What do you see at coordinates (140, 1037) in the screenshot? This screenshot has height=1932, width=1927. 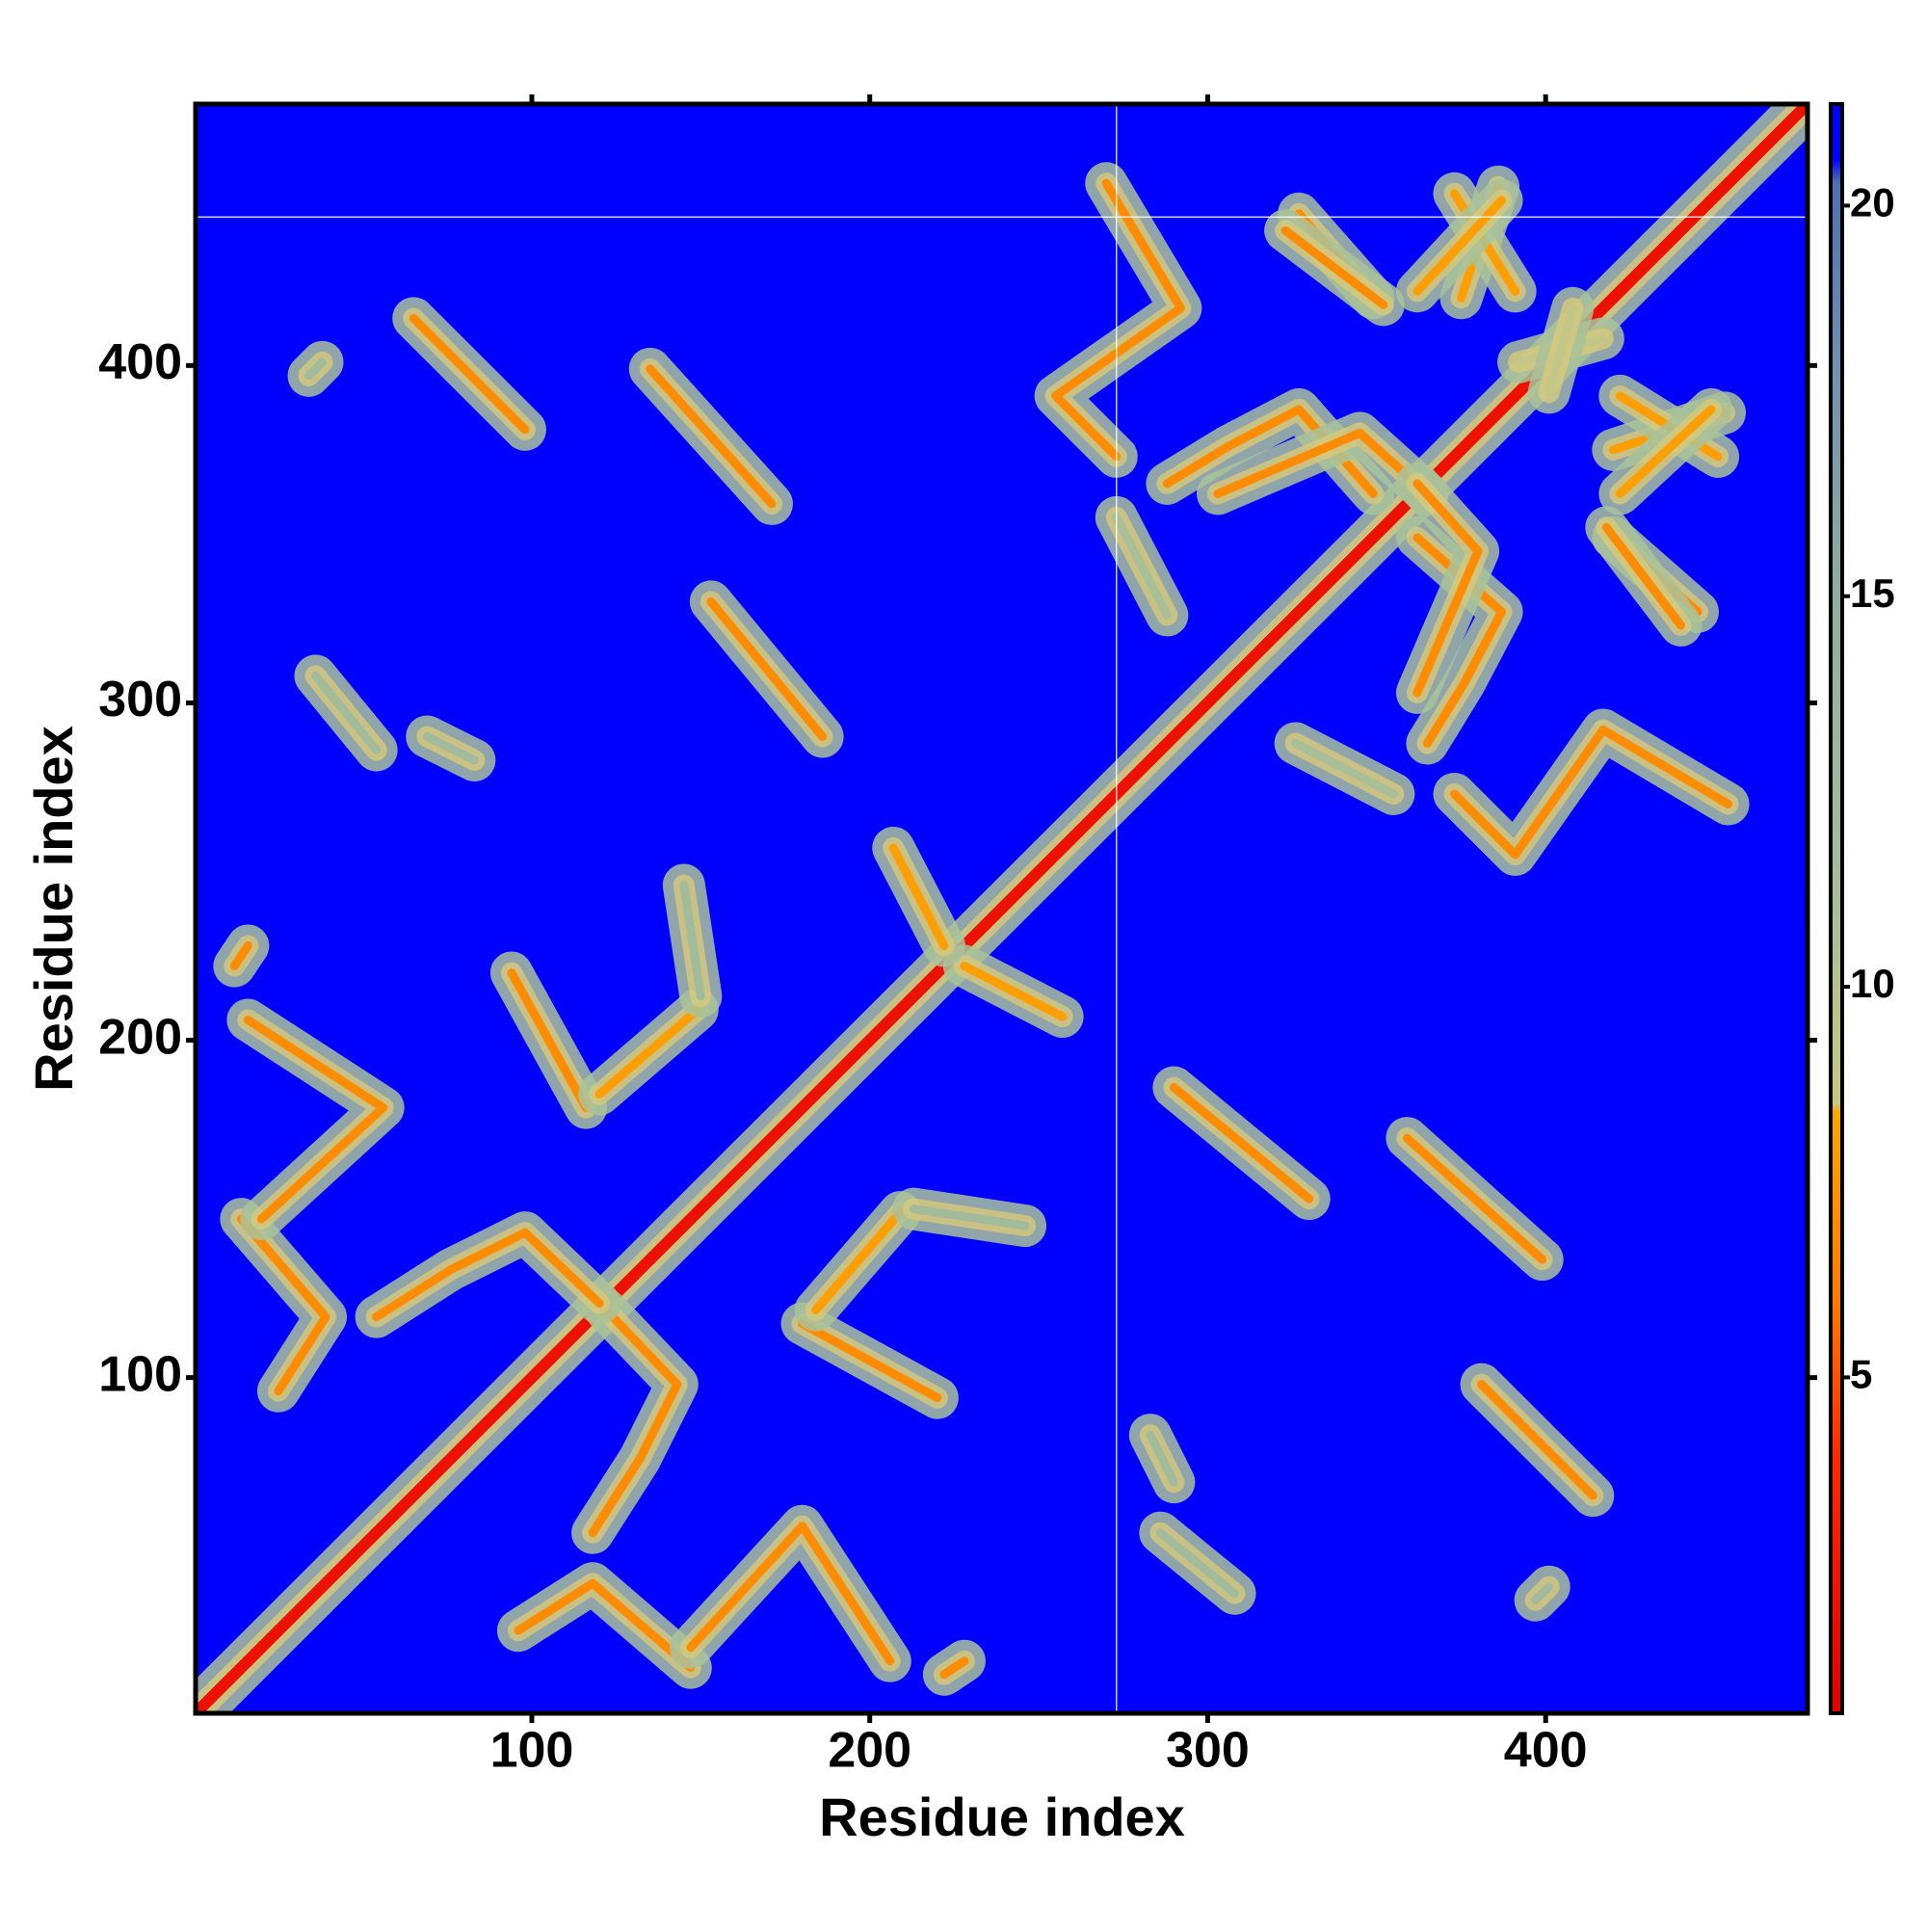 I see `y-tick-label: 200` at bounding box center [140, 1037].